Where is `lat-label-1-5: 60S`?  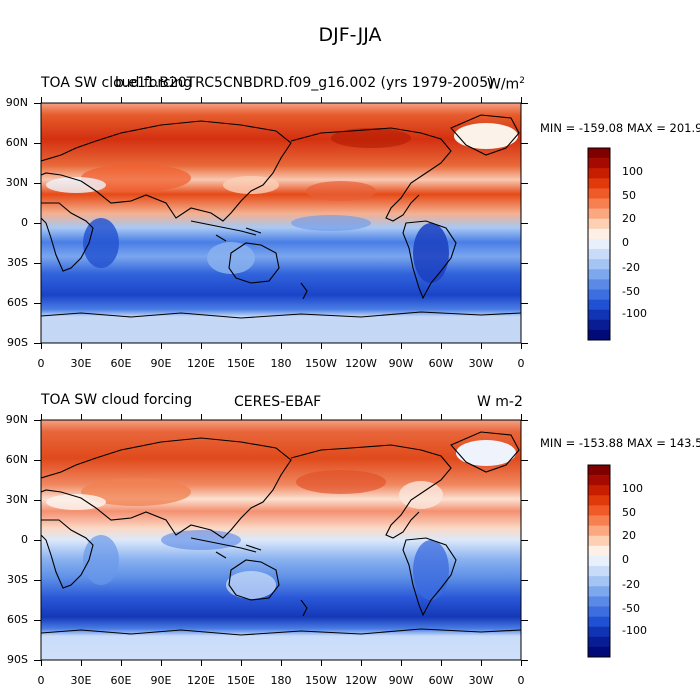 lat-label-1-5: 60S is located at coordinates (17, 619).